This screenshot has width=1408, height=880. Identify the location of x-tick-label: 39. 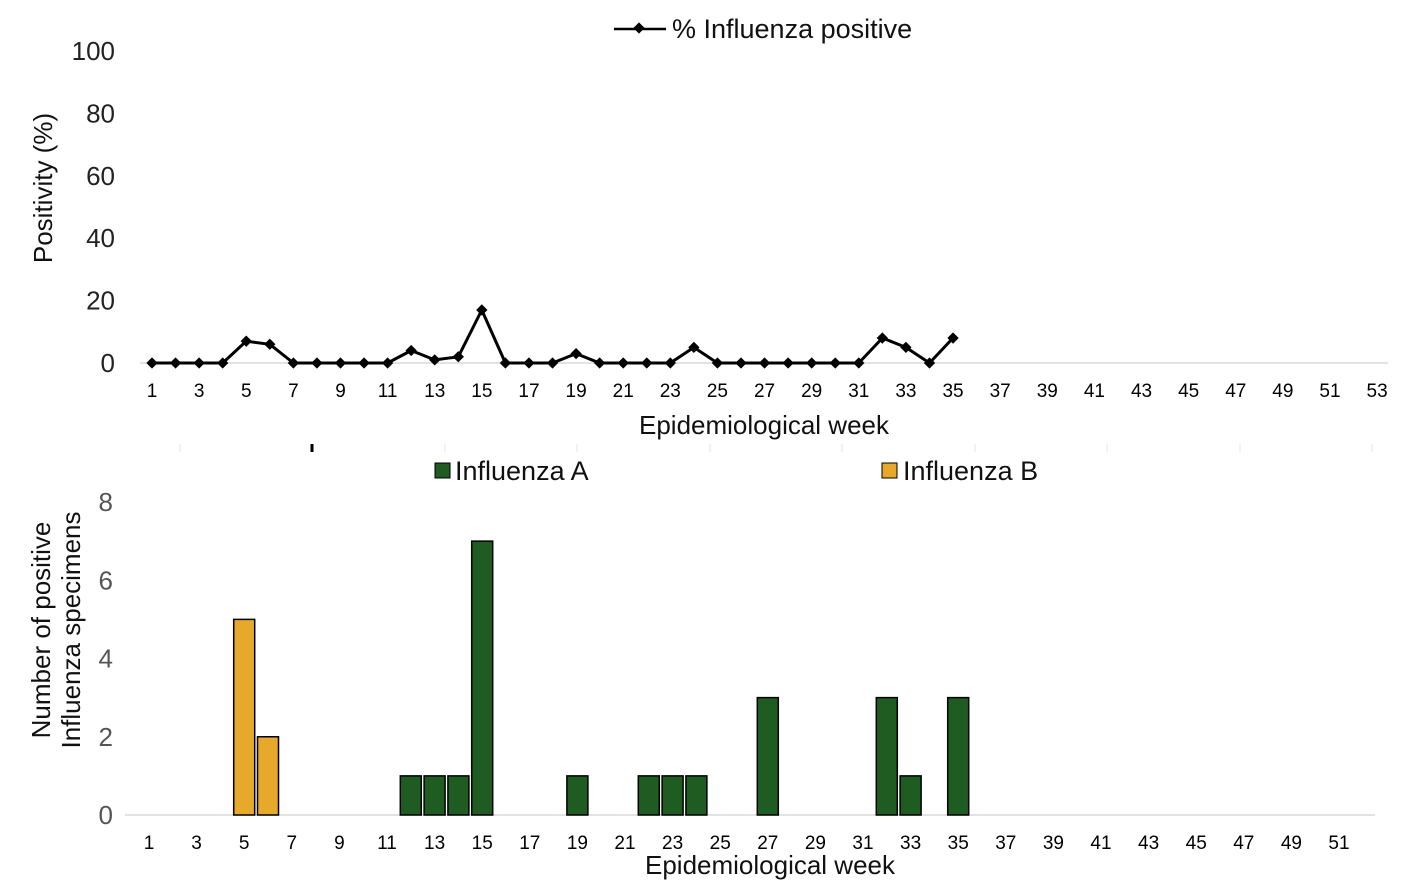
(1047, 391).